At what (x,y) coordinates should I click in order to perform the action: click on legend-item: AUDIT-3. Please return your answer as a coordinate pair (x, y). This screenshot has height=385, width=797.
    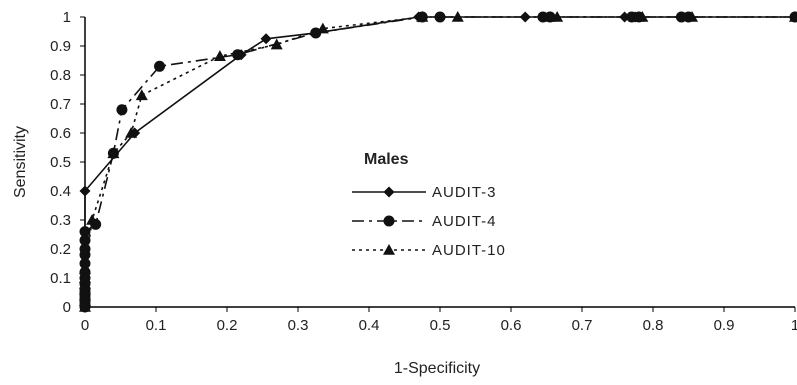
    Looking at the image, I should click on (424, 192).